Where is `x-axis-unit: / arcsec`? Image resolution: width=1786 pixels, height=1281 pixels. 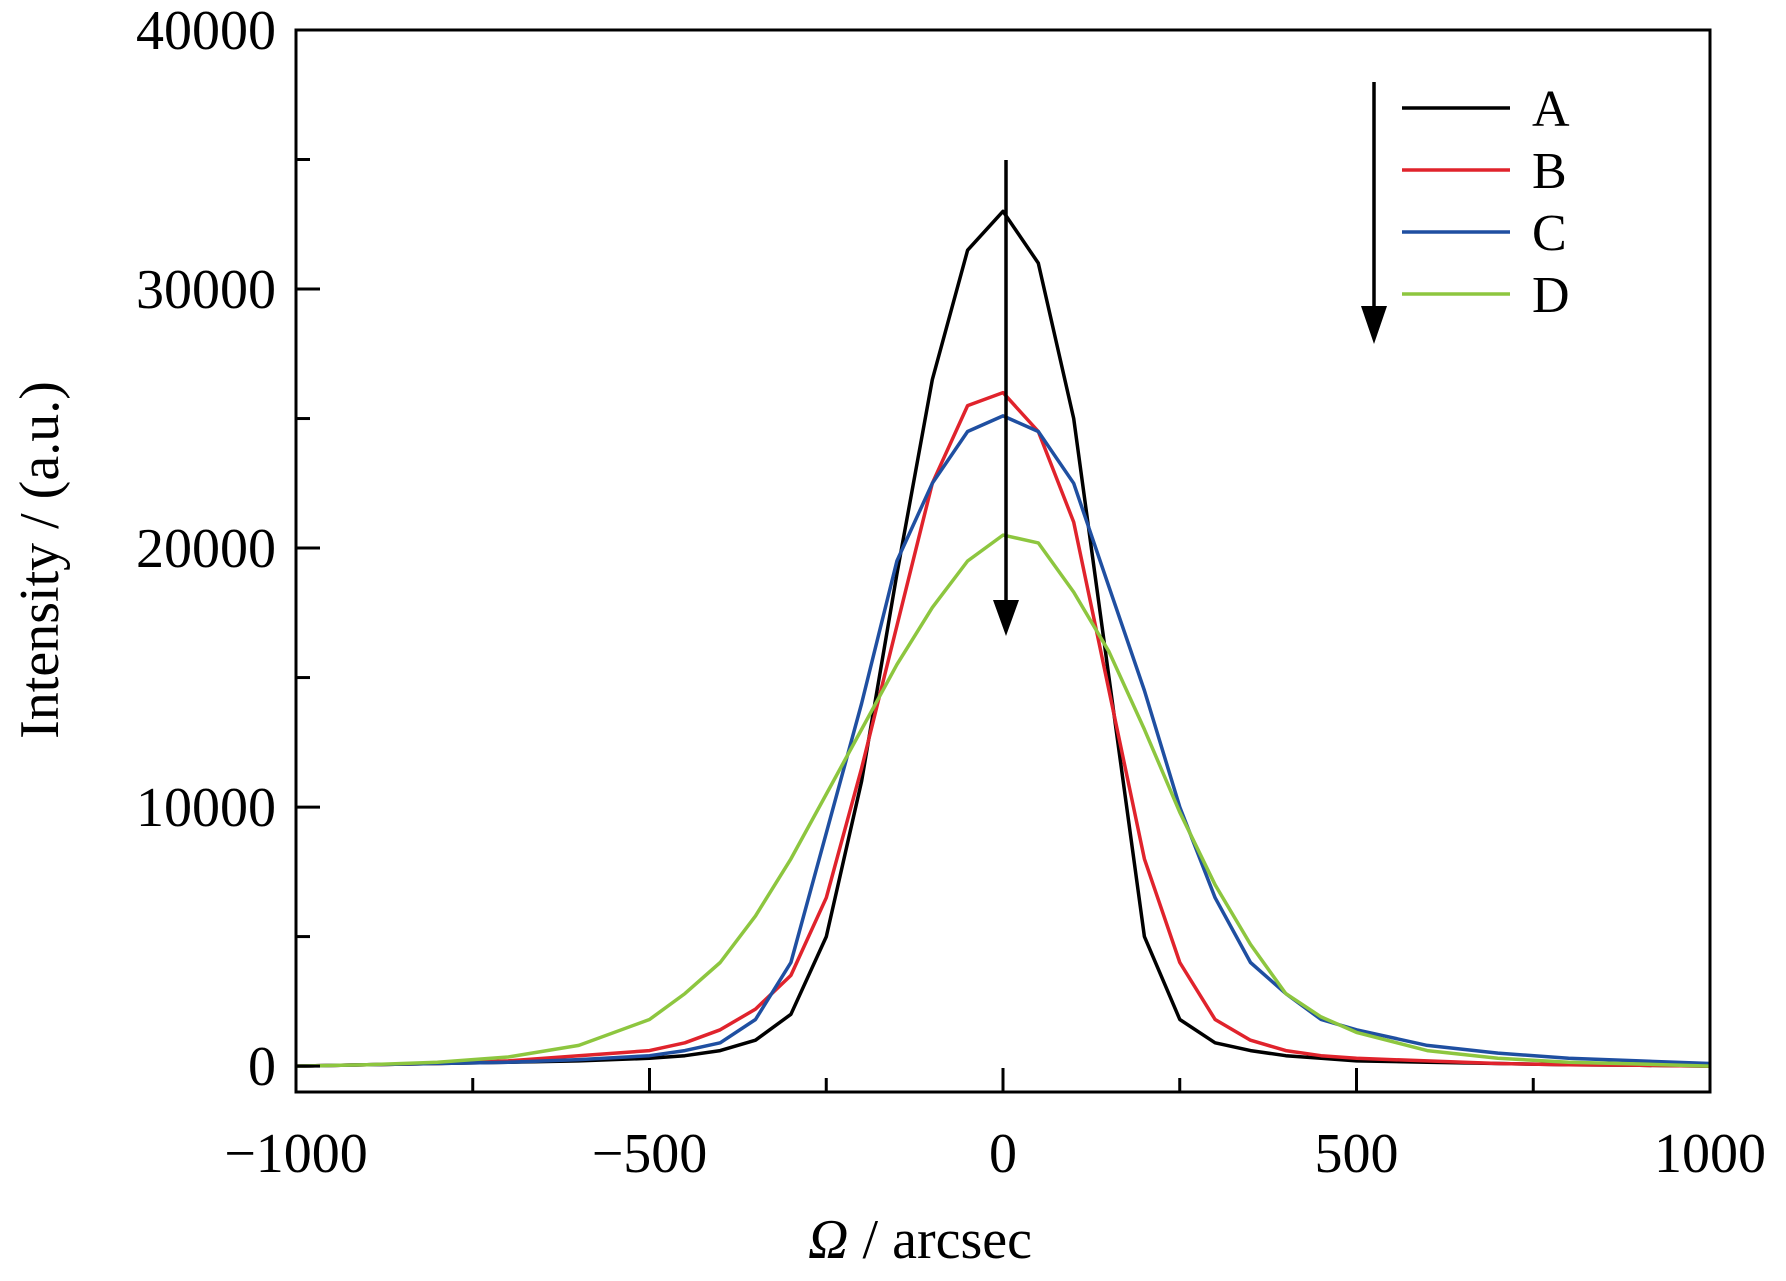 x-axis-unit: / arcsec is located at coordinates (940, 1240).